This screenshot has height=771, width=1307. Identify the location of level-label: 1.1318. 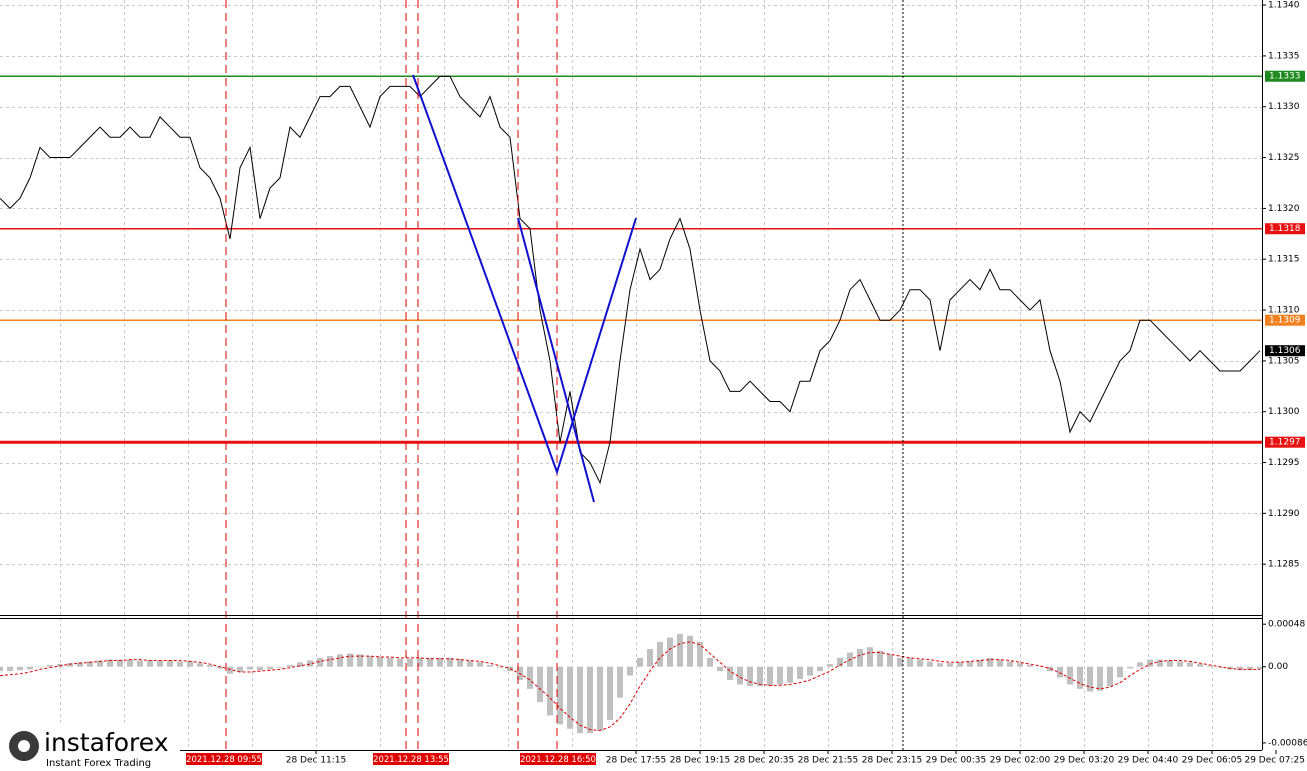
(1285, 229).